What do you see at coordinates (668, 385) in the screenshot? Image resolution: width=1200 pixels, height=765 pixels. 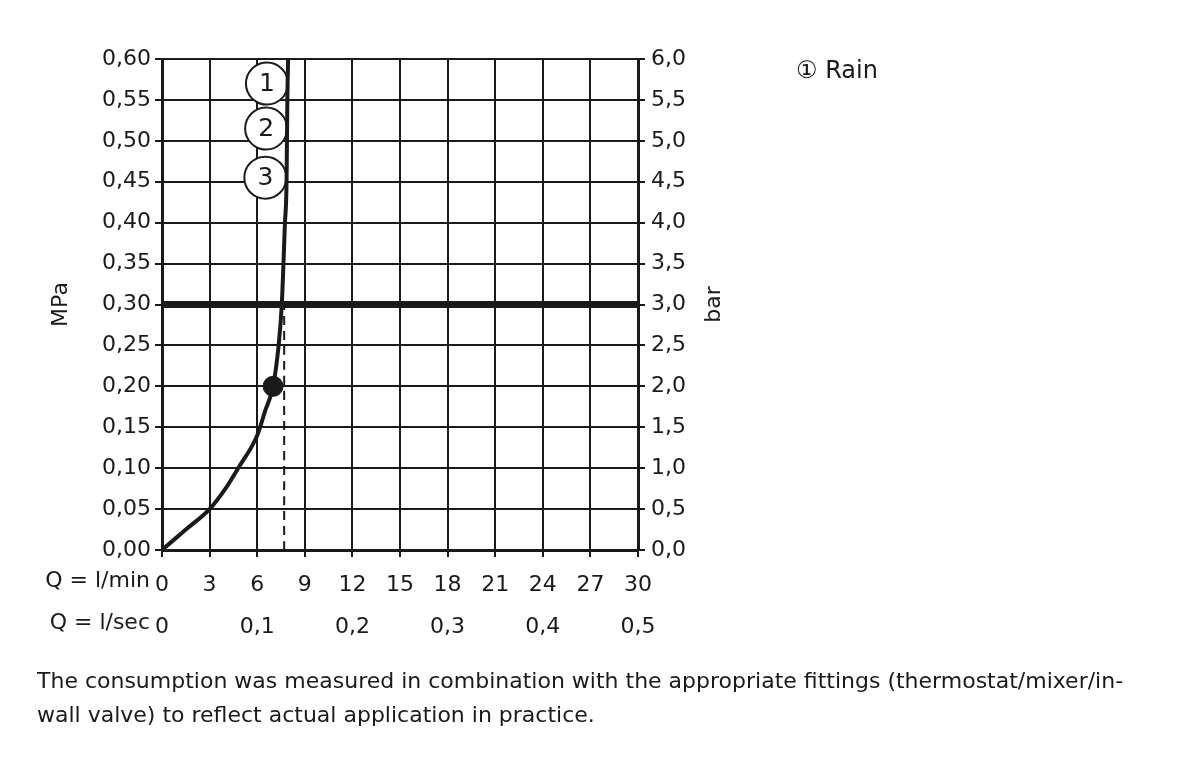 I see `y2-tick-label: 2,0` at bounding box center [668, 385].